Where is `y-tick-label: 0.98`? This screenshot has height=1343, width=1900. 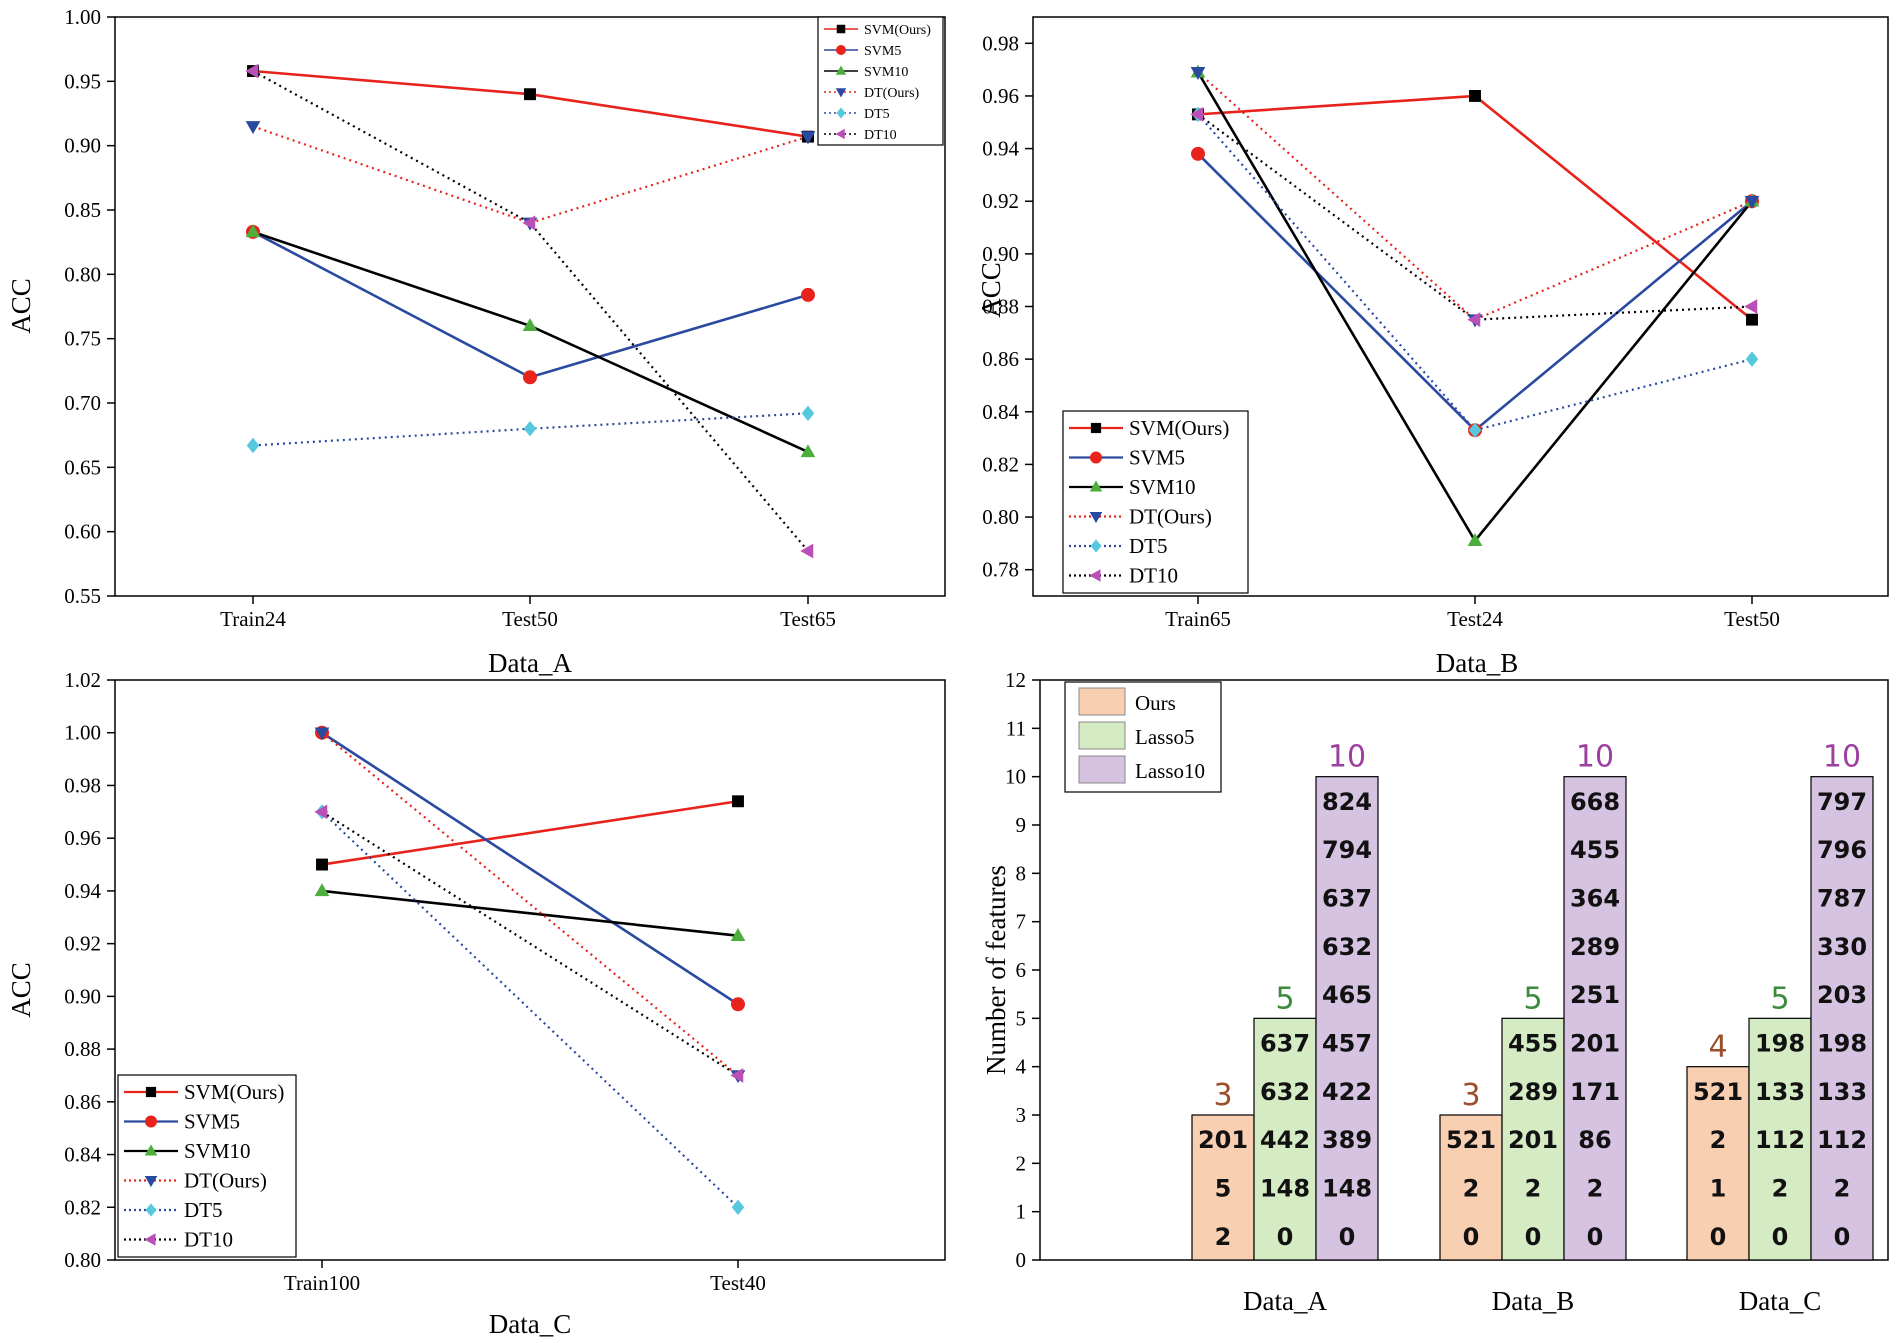 y-tick-label: 0.98 is located at coordinates (82, 785).